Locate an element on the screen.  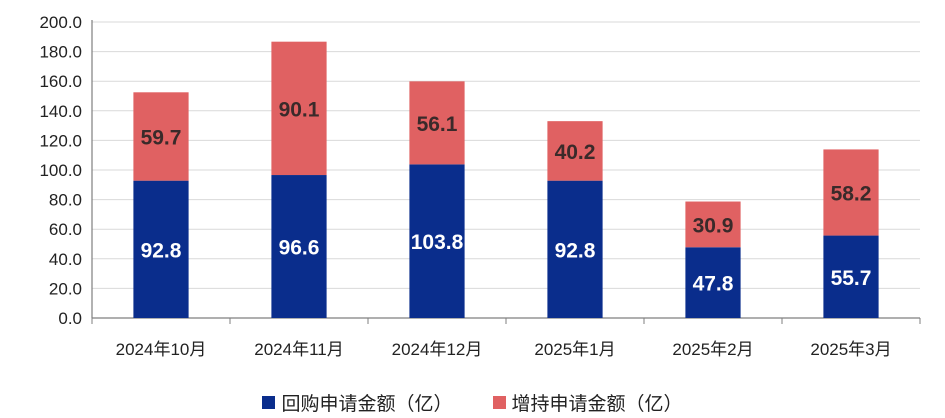
x-tick-label: 2025年3月 is located at coordinates (850, 349).